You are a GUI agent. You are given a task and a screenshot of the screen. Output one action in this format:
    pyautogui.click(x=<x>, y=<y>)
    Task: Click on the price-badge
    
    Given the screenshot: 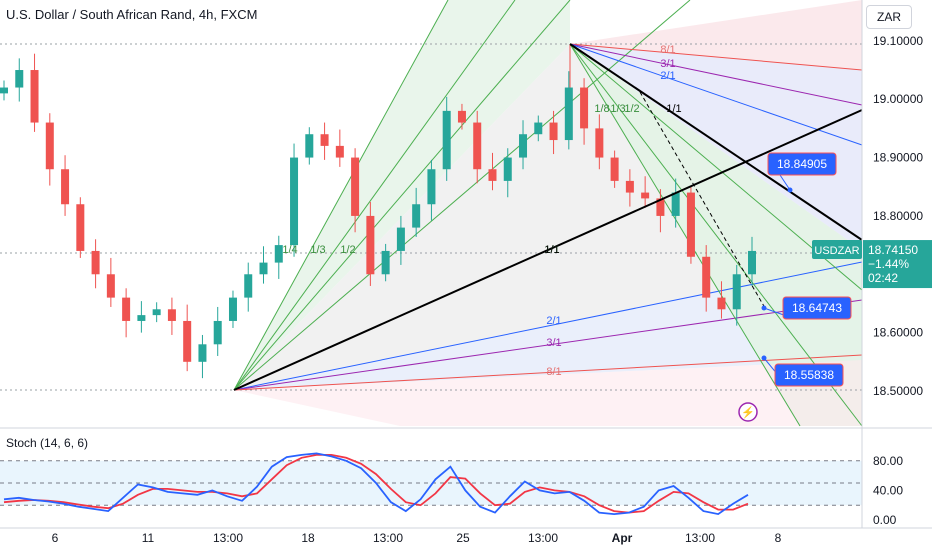 What is the action you would take?
    pyautogui.click(x=897, y=264)
    